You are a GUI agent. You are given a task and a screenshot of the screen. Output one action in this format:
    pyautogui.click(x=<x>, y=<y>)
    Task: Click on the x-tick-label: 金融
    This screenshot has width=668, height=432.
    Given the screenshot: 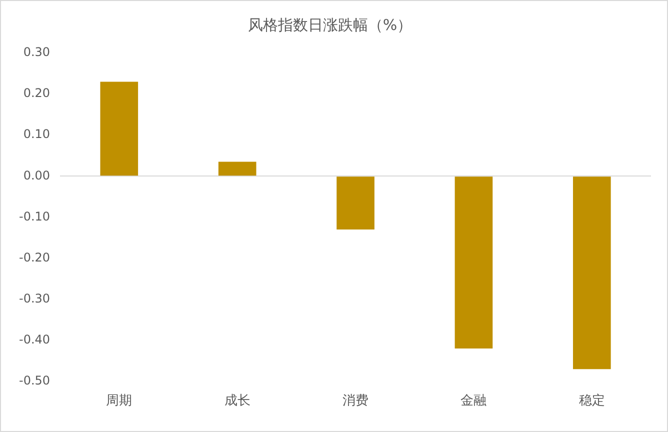 What is the action you would take?
    pyautogui.click(x=473, y=401)
    